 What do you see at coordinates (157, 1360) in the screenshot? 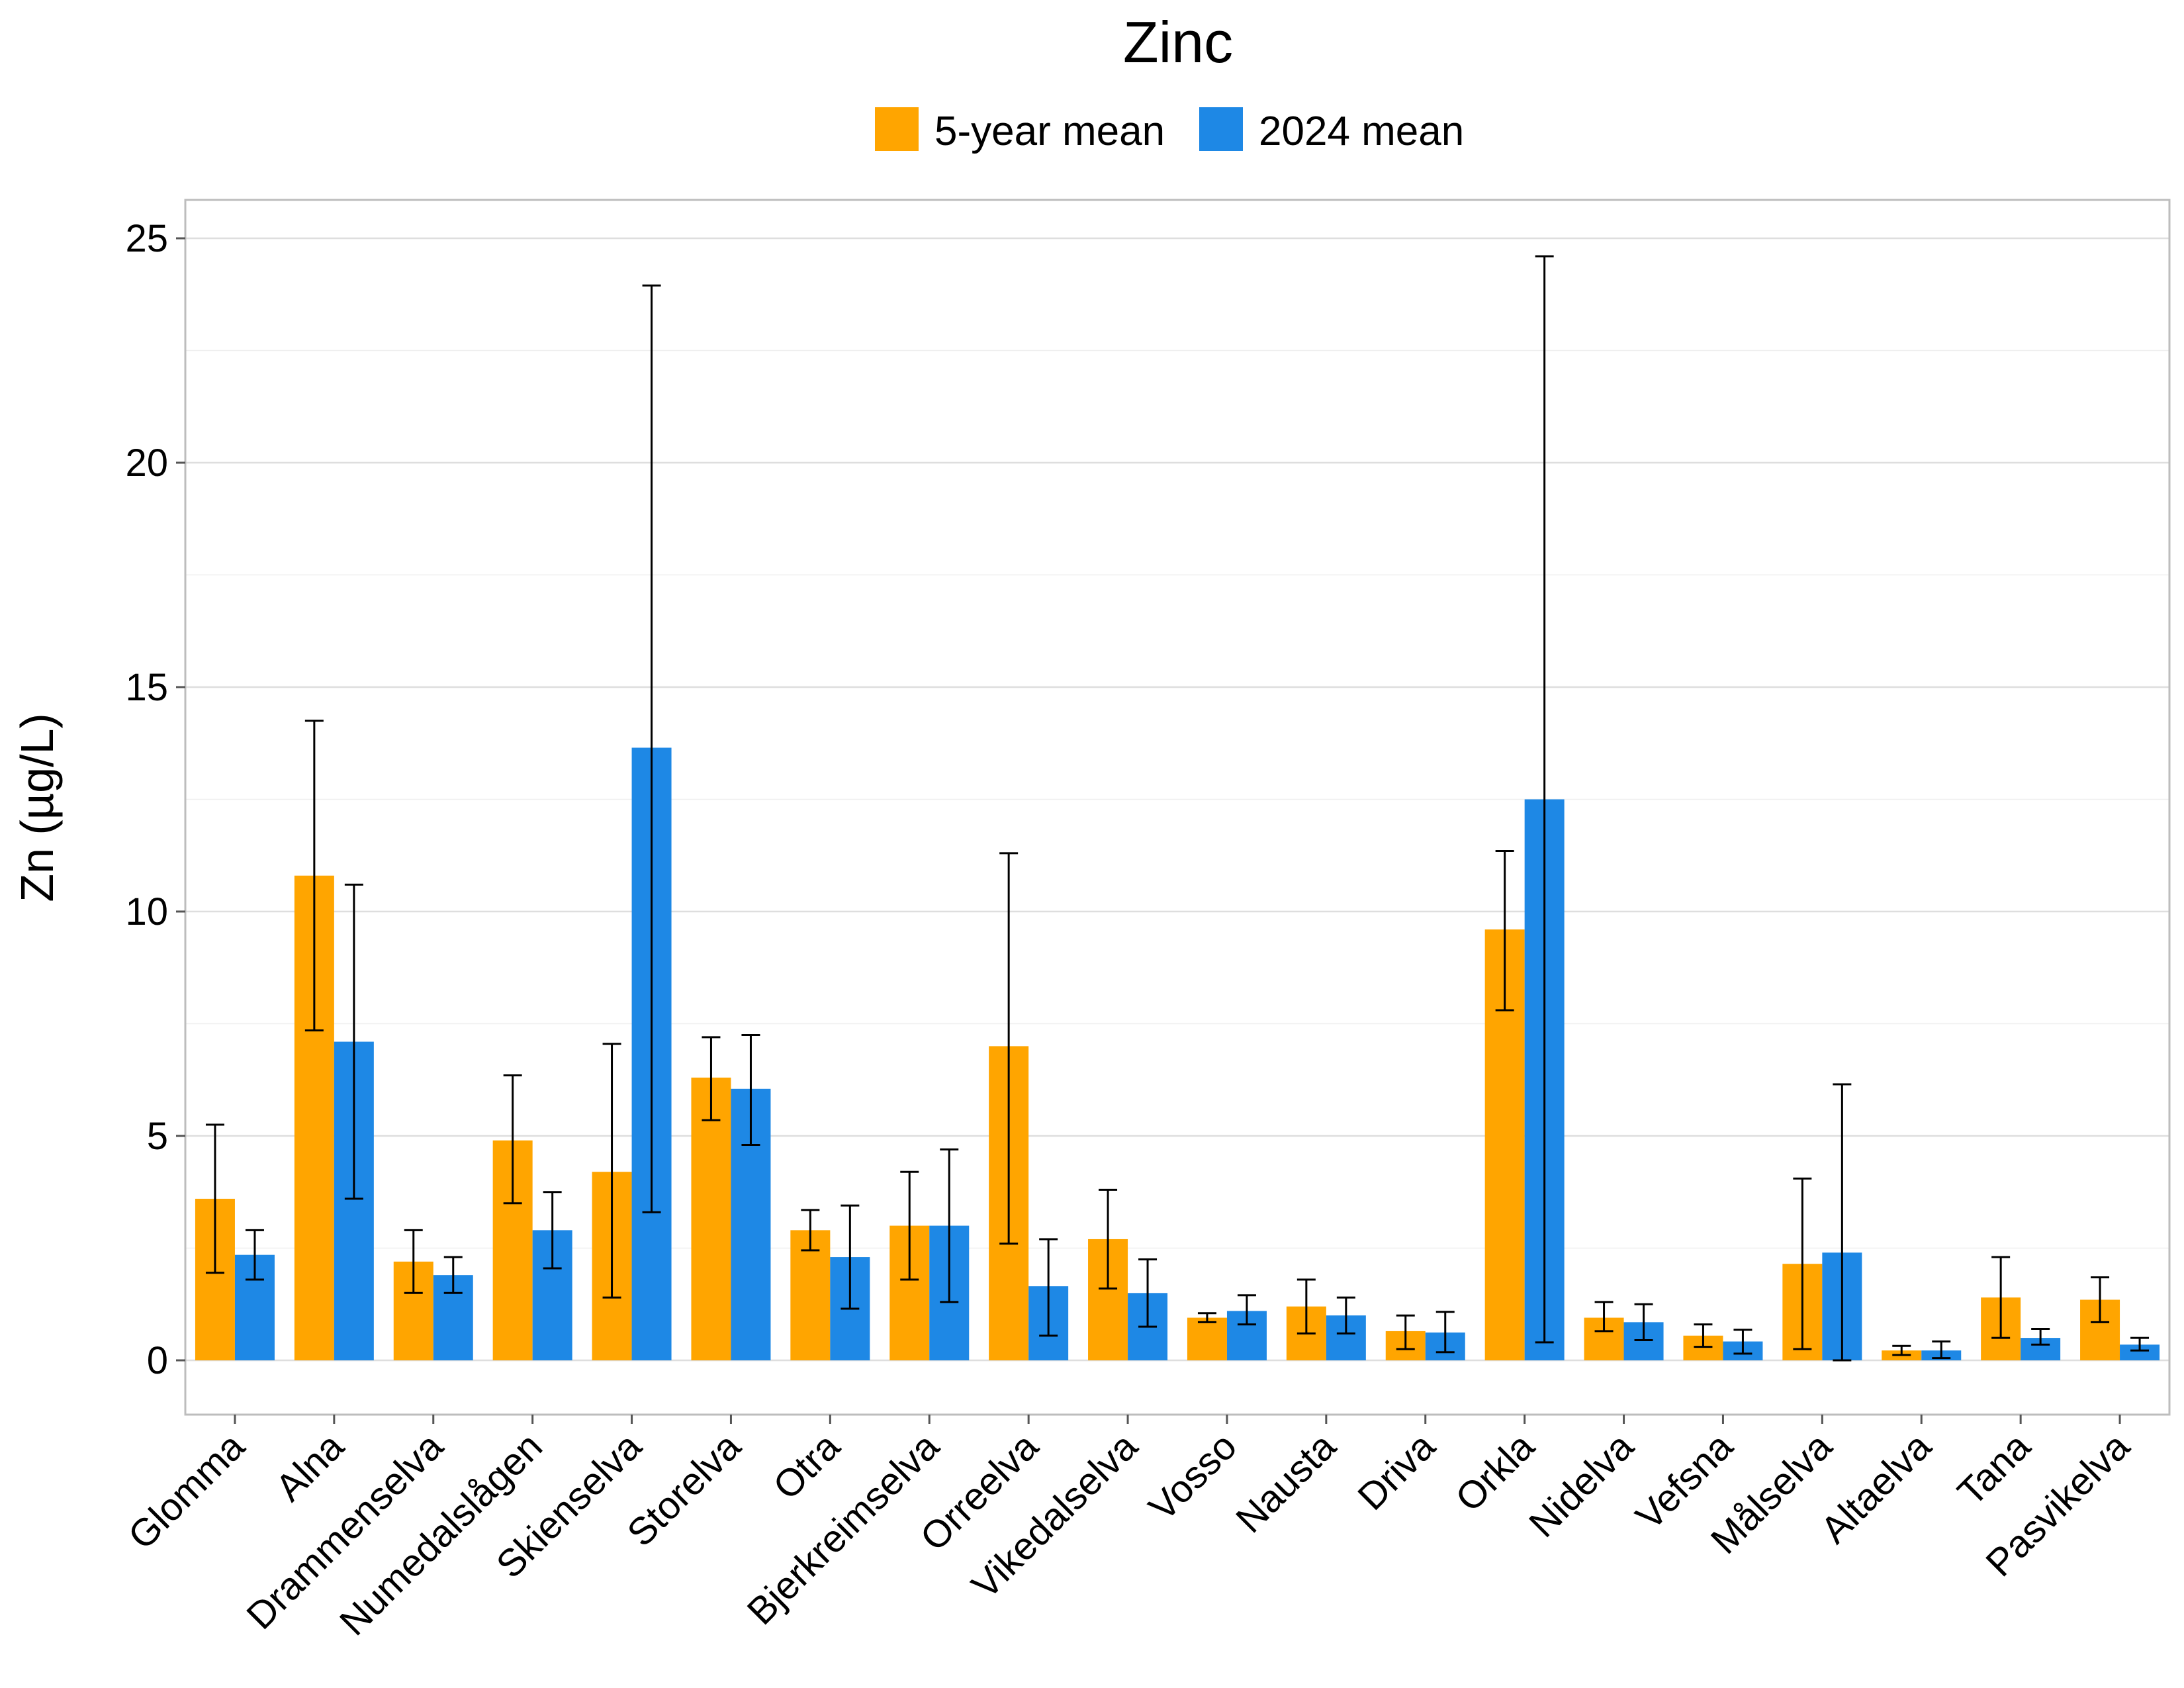
I see `y-tick-label: 0` at bounding box center [157, 1360].